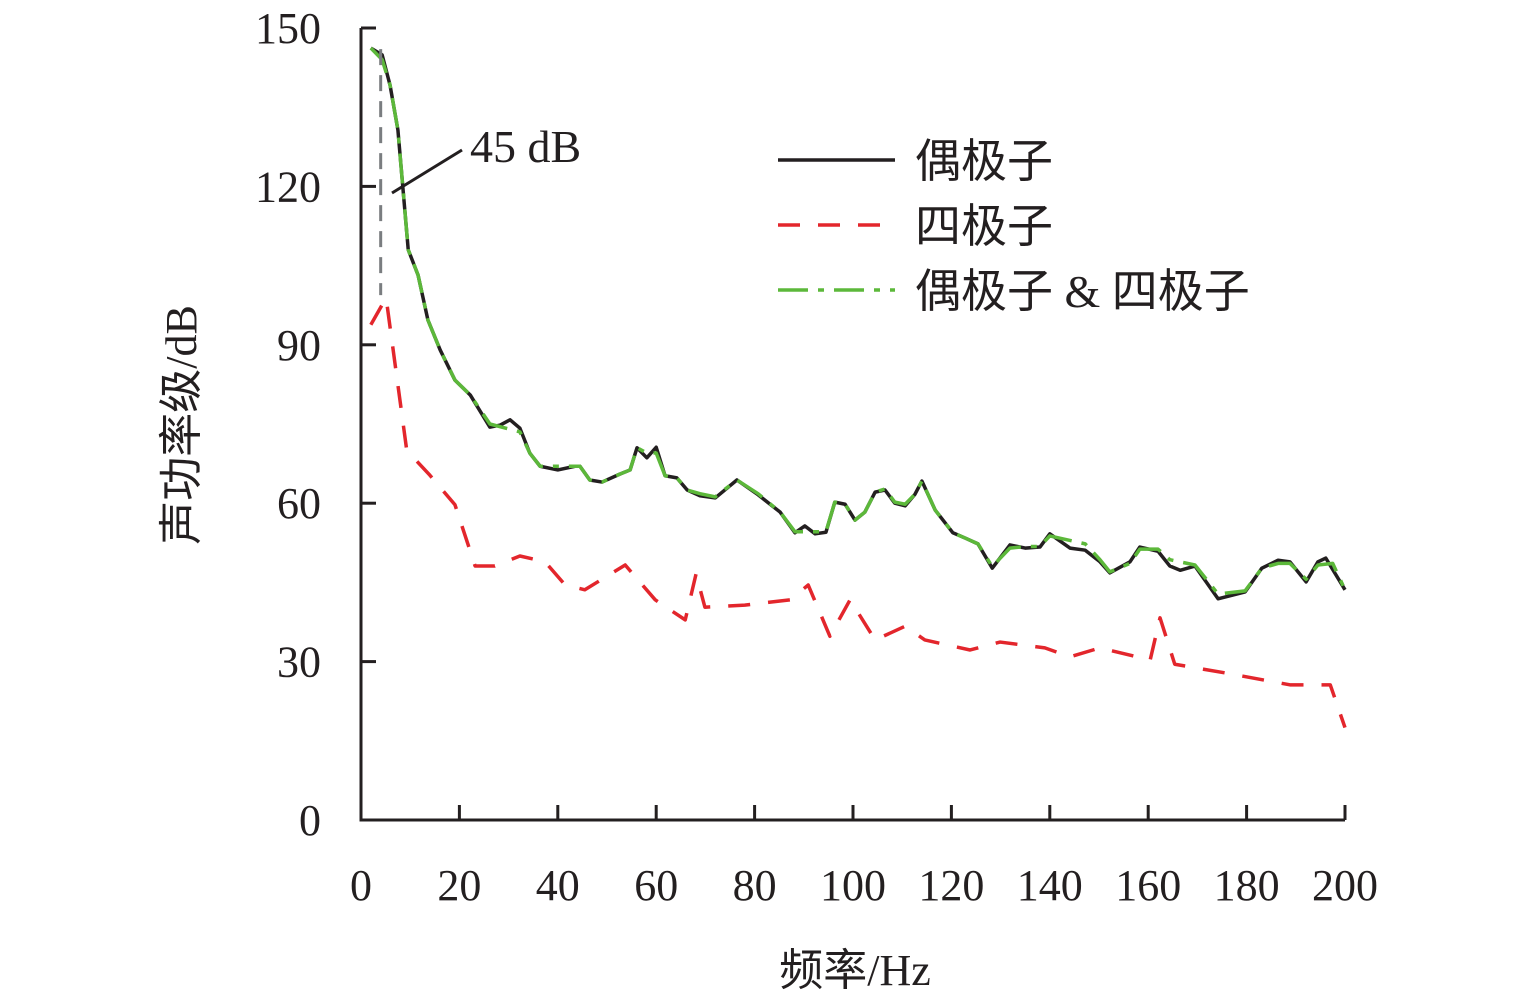 Image resolution: width=1535 pixels, height=1002 pixels. I want to click on annotation: 45 dB, so click(480, 172).